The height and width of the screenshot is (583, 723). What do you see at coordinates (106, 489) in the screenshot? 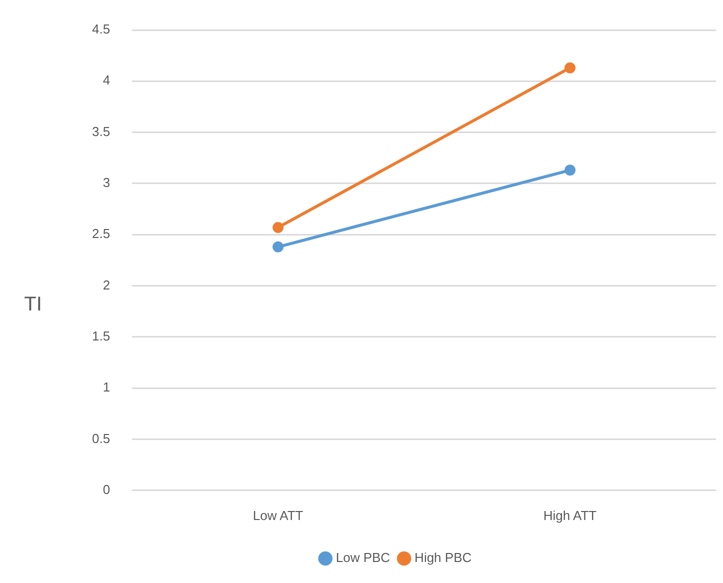
I see `y-tick-label: 0` at bounding box center [106, 489].